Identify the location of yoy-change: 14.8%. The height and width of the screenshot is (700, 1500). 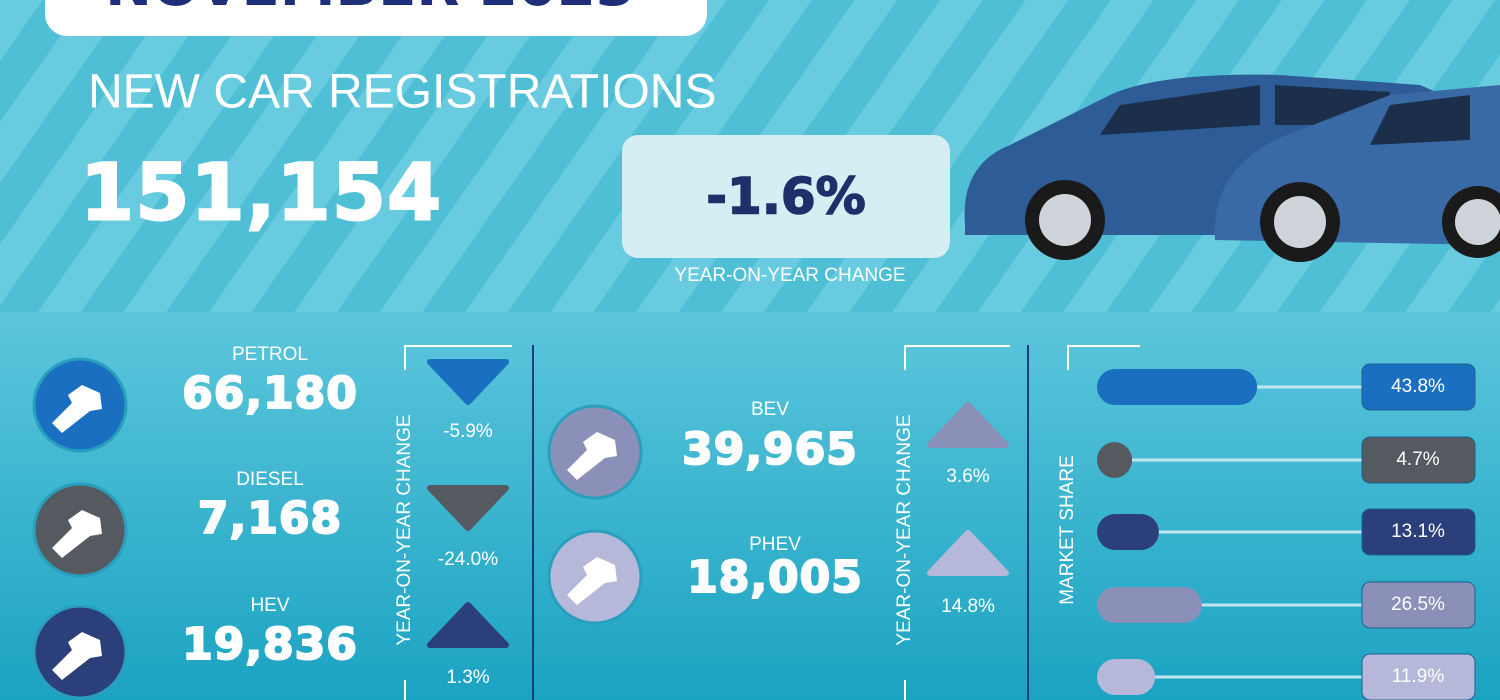
(968, 606).